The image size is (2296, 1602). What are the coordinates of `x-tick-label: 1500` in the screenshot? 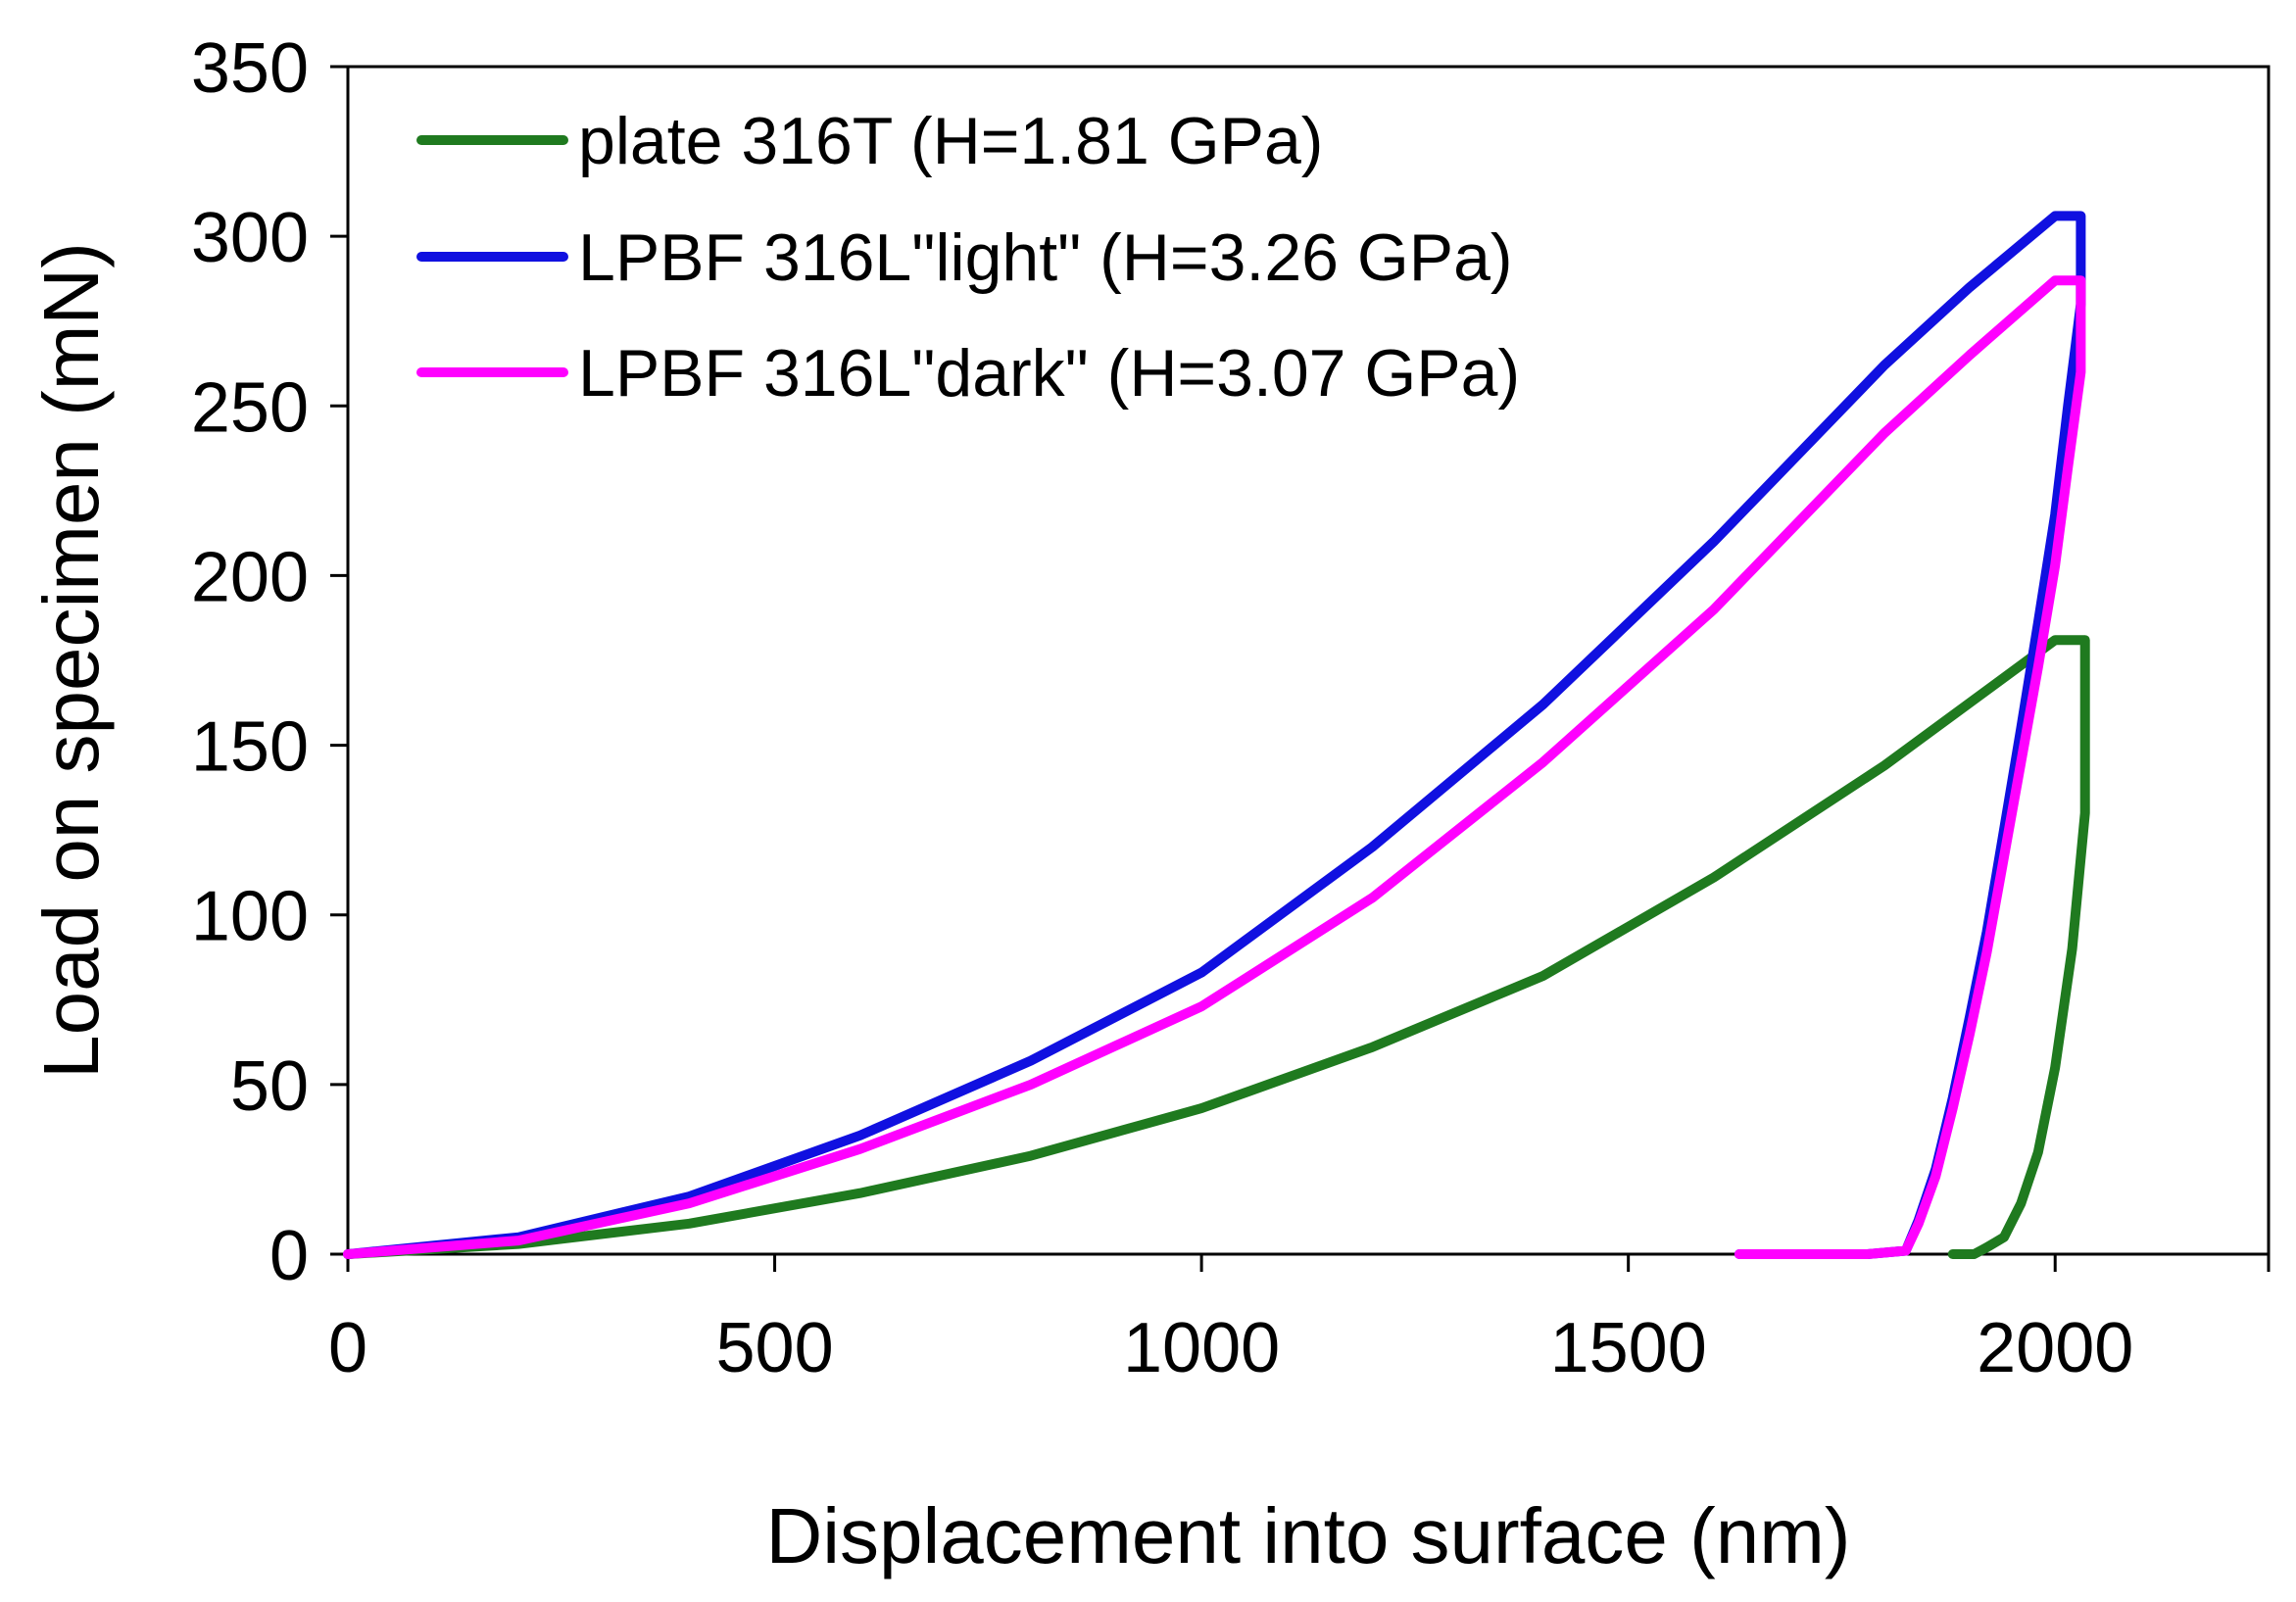 It's located at (1628, 1348).